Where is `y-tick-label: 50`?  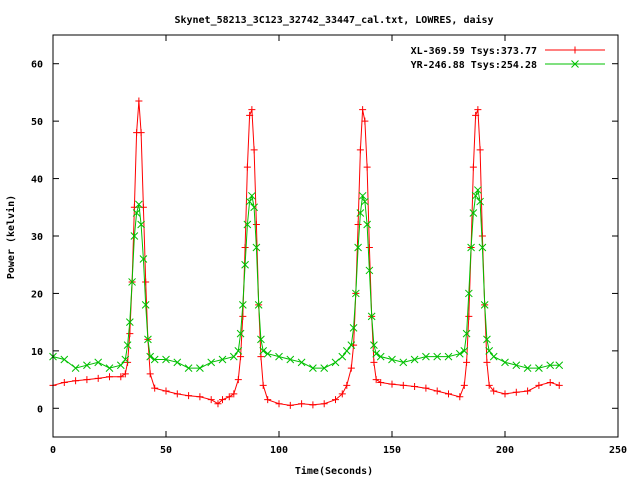 y-tick-label: 50 is located at coordinates (37, 122).